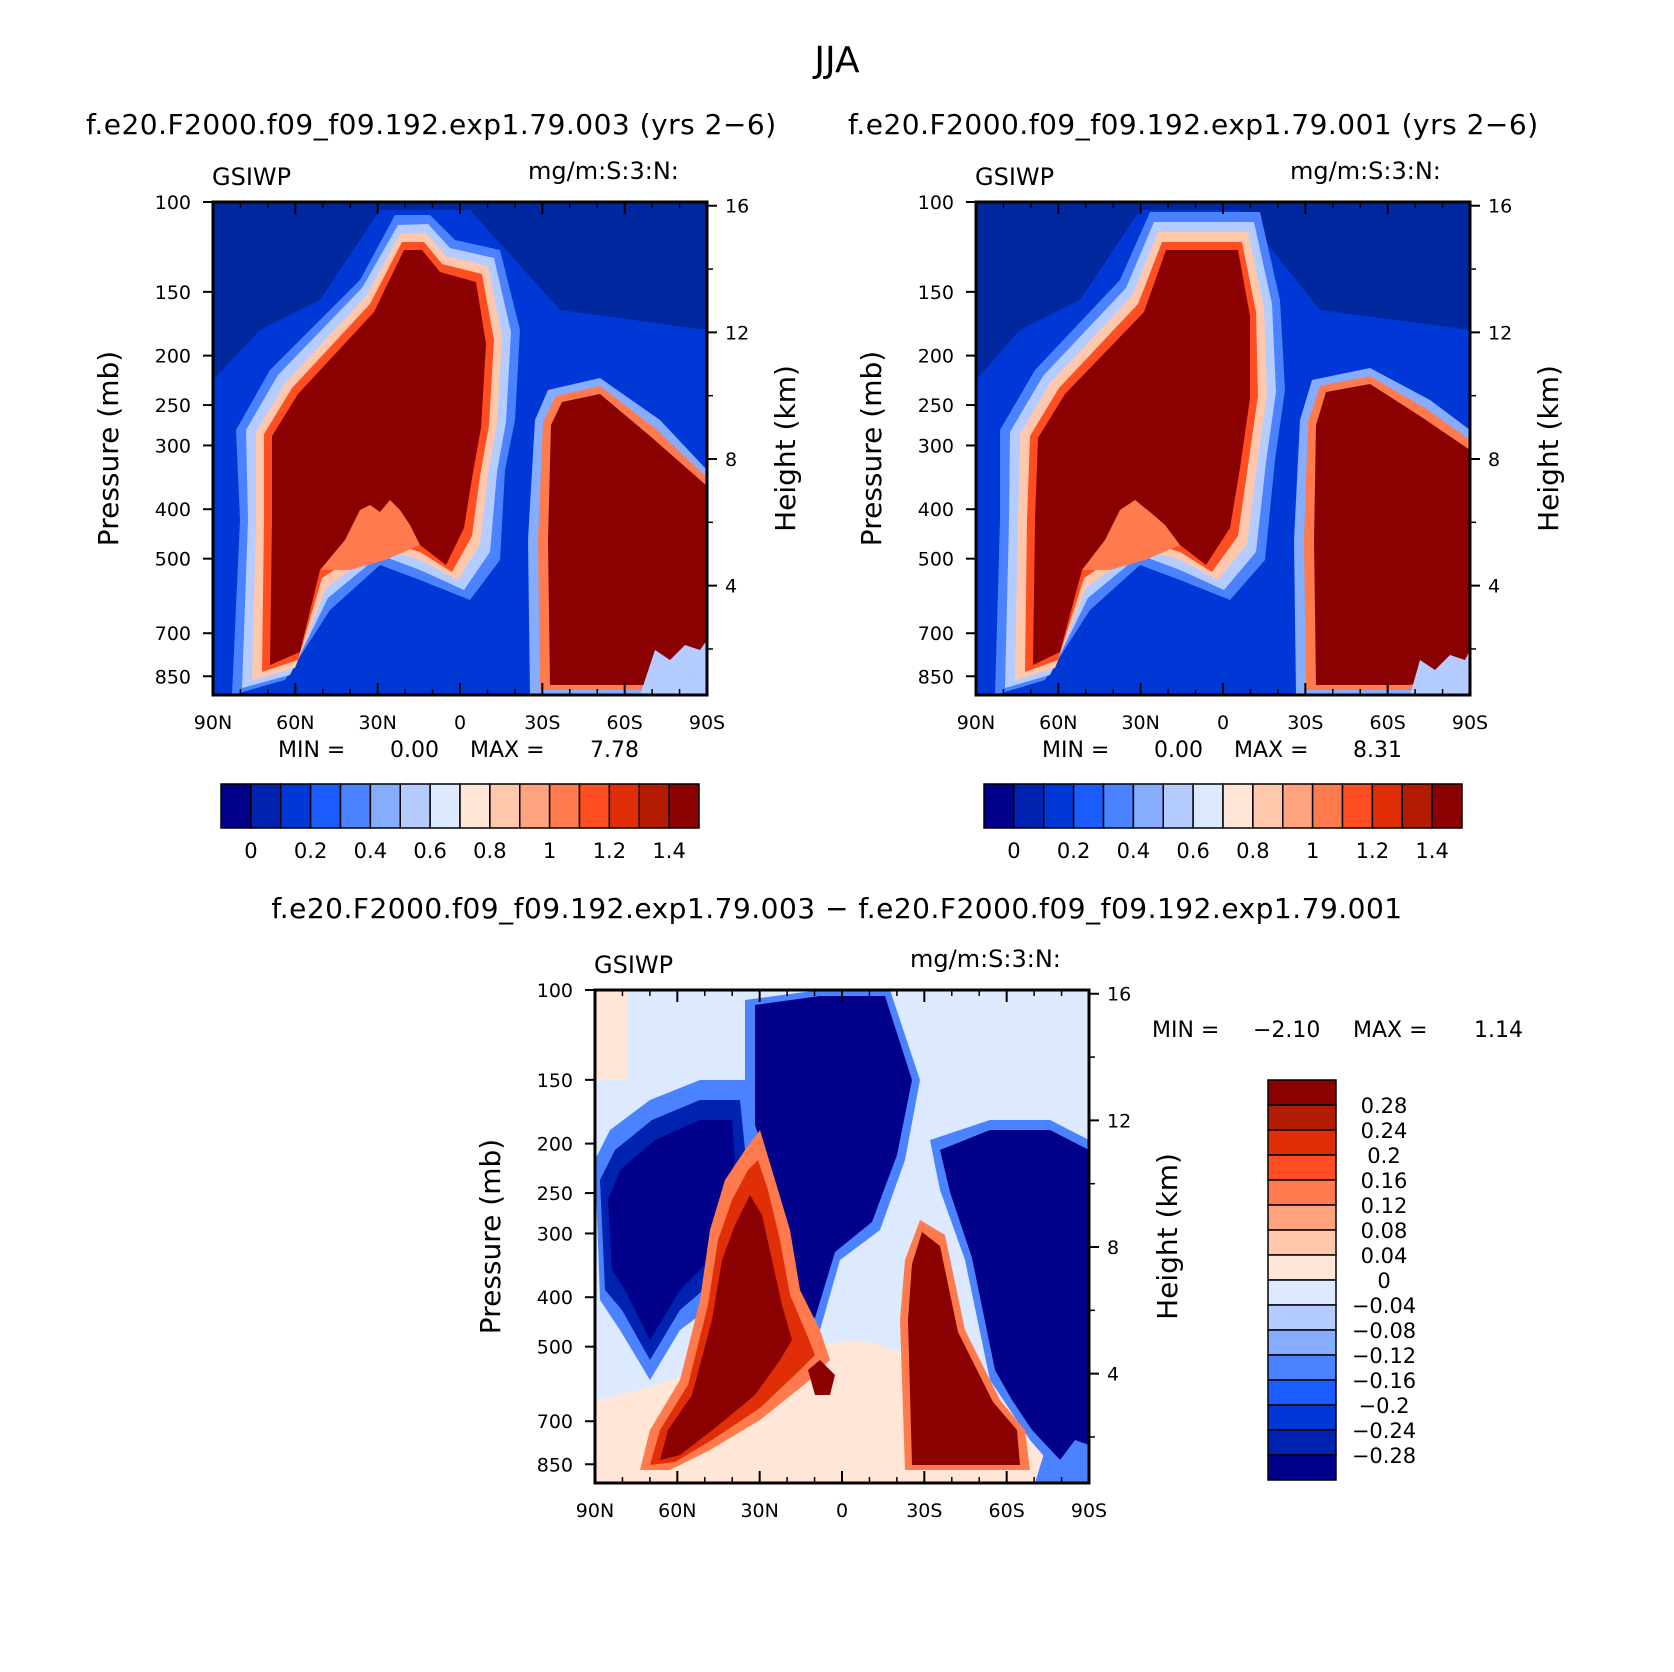 This screenshot has width=1674, height=1672. Describe the element at coordinates (312, 750) in the screenshot. I see `panel-a-min-label: MIN =` at that location.